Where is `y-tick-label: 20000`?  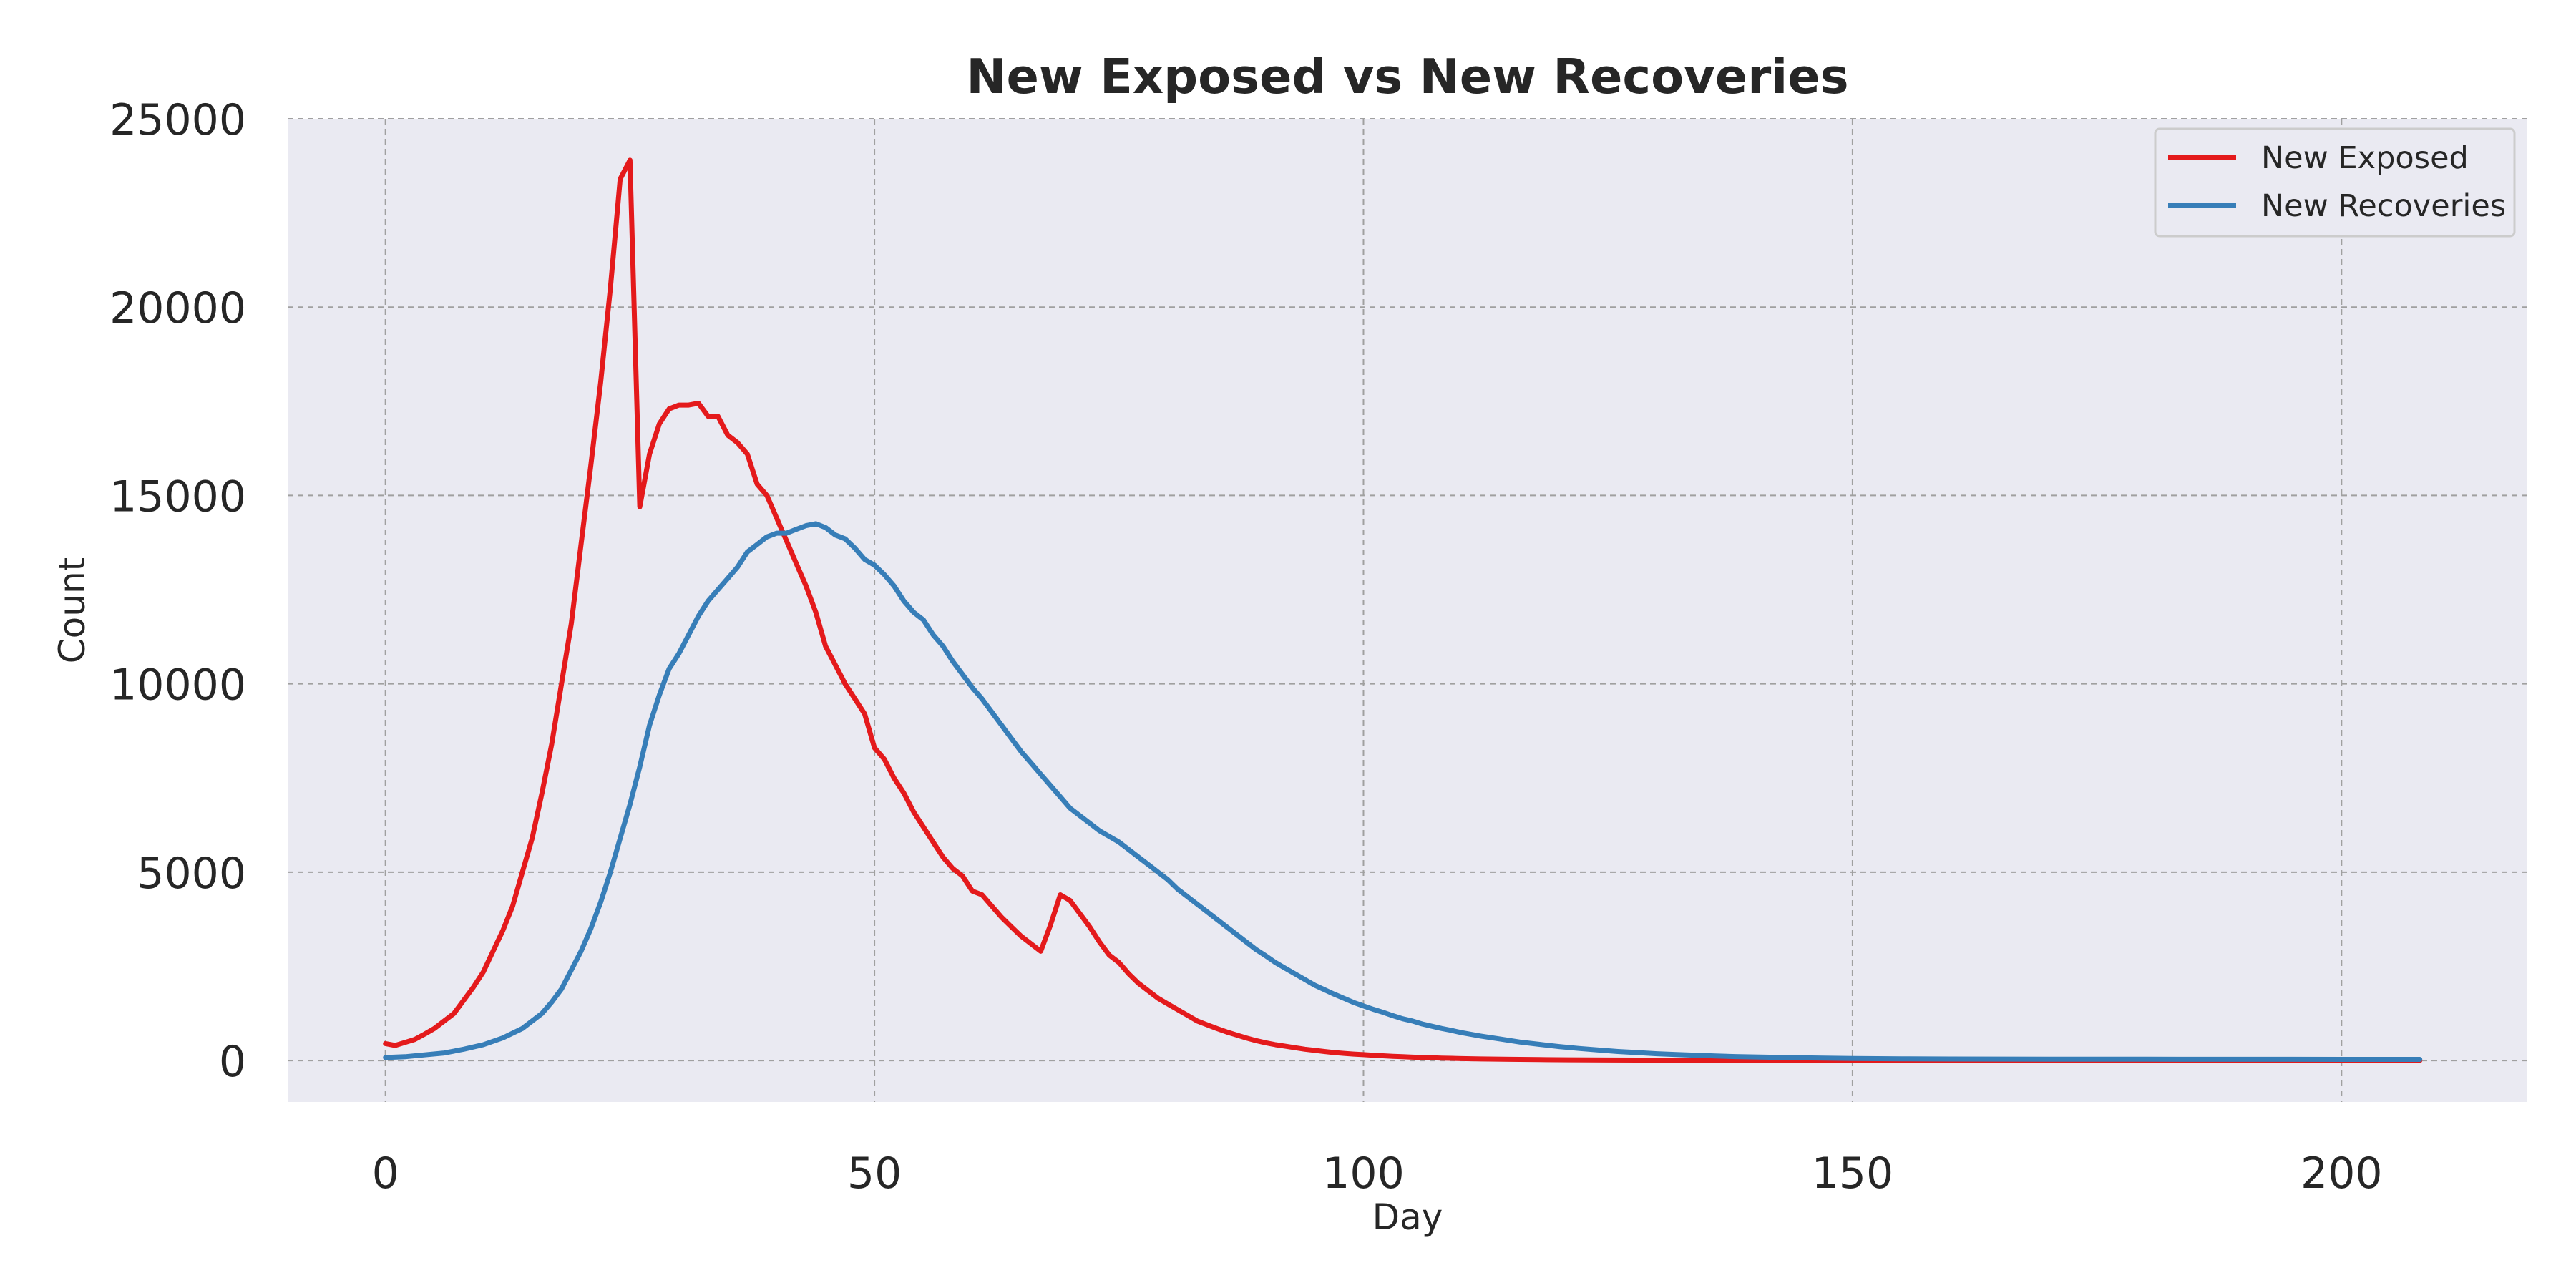 y-tick-label: 20000 is located at coordinates (177, 308).